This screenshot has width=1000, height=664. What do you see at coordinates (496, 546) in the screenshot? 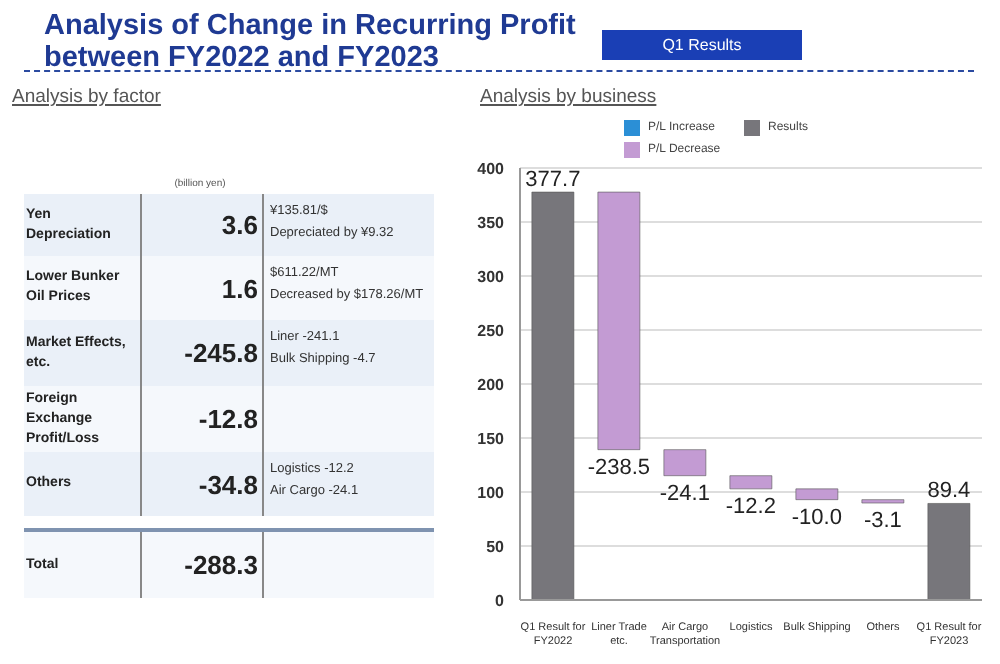
I see `y-tick-label: 50` at bounding box center [496, 546].